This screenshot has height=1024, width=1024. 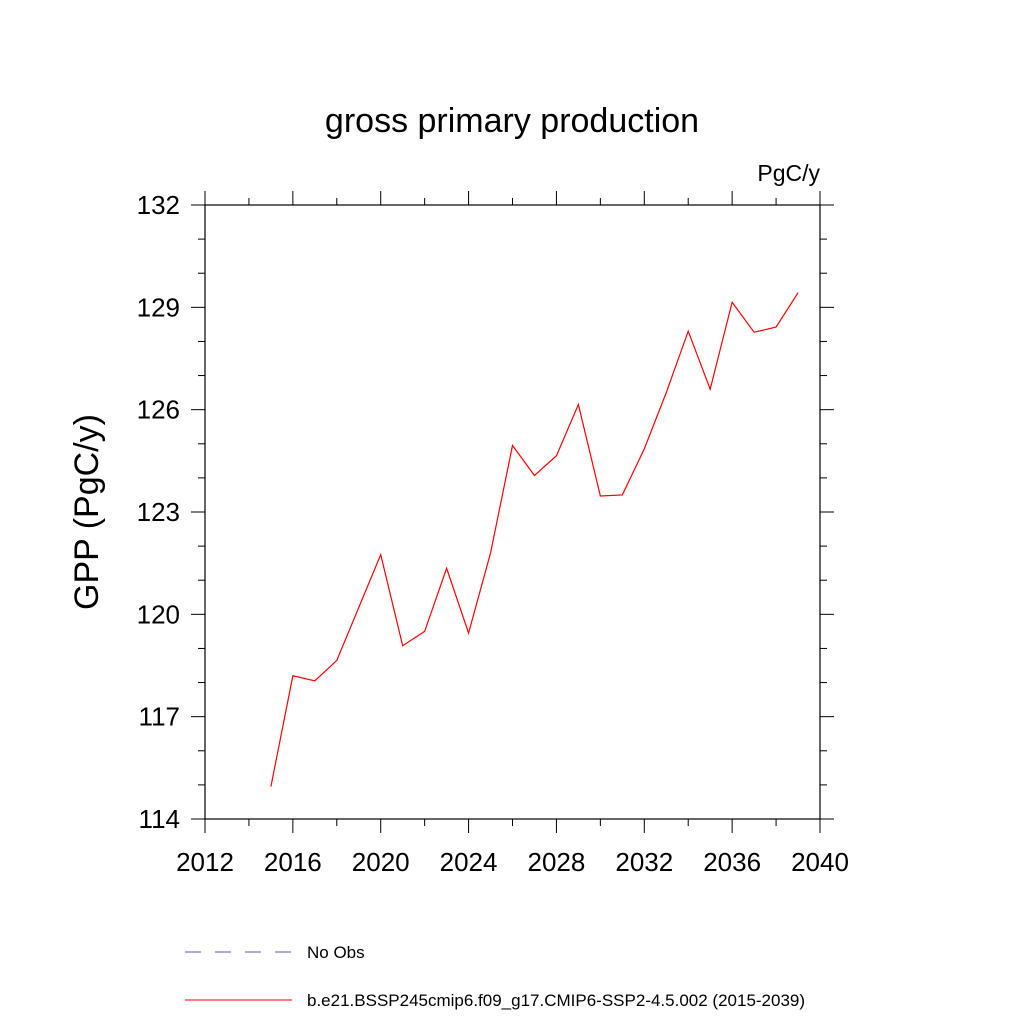 What do you see at coordinates (788, 173) in the screenshot?
I see `units-label: PgC/y` at bounding box center [788, 173].